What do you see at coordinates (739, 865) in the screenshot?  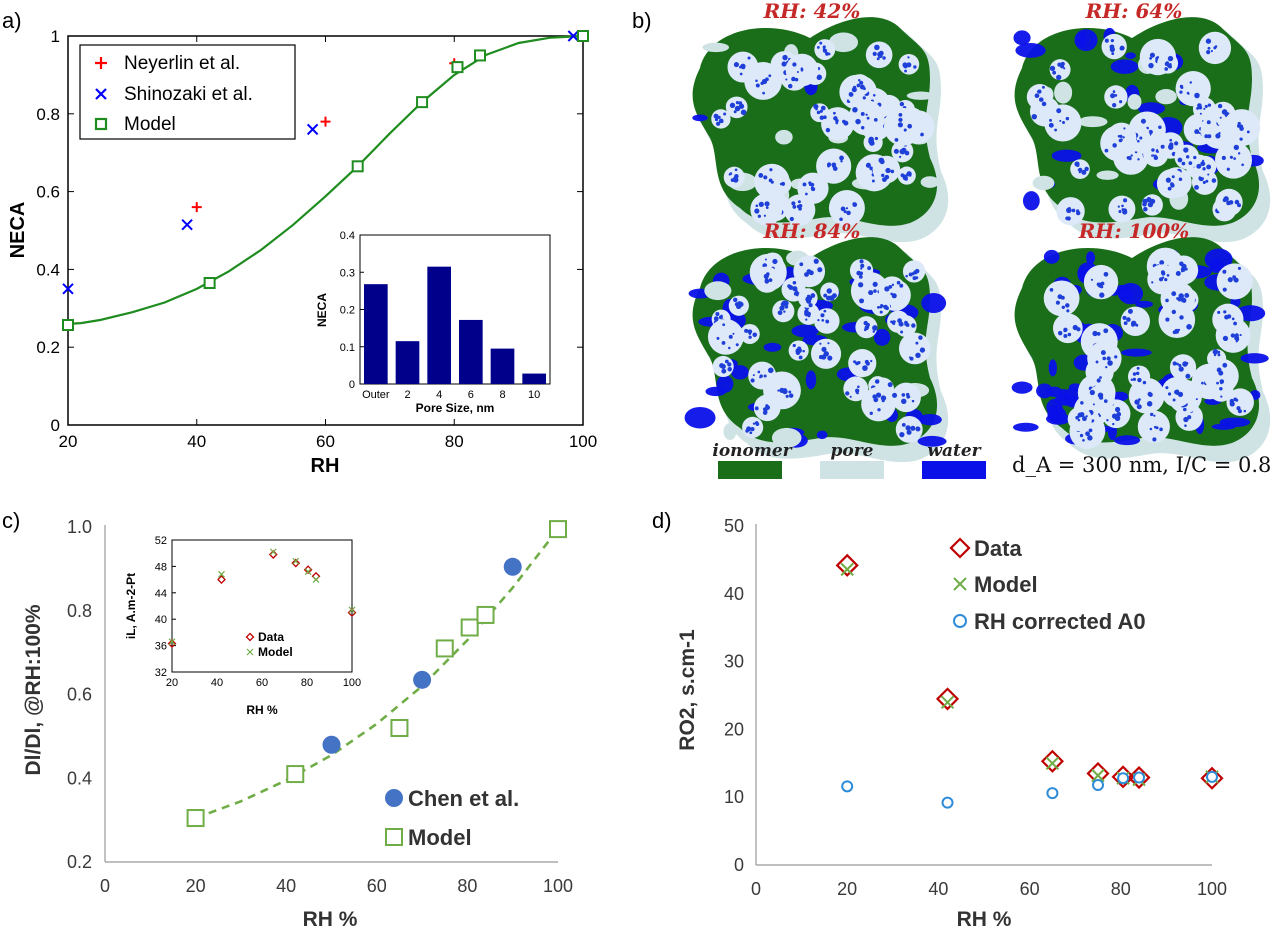 I see `y-tick-label-d: 0` at bounding box center [739, 865].